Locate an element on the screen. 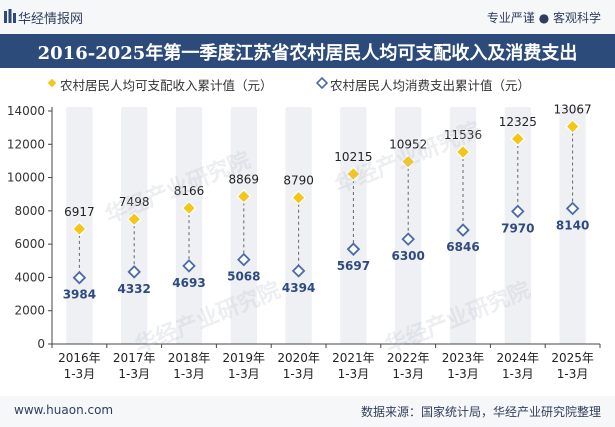 This screenshot has height=427, width=615. income-data-label: 8166 is located at coordinates (189, 191).